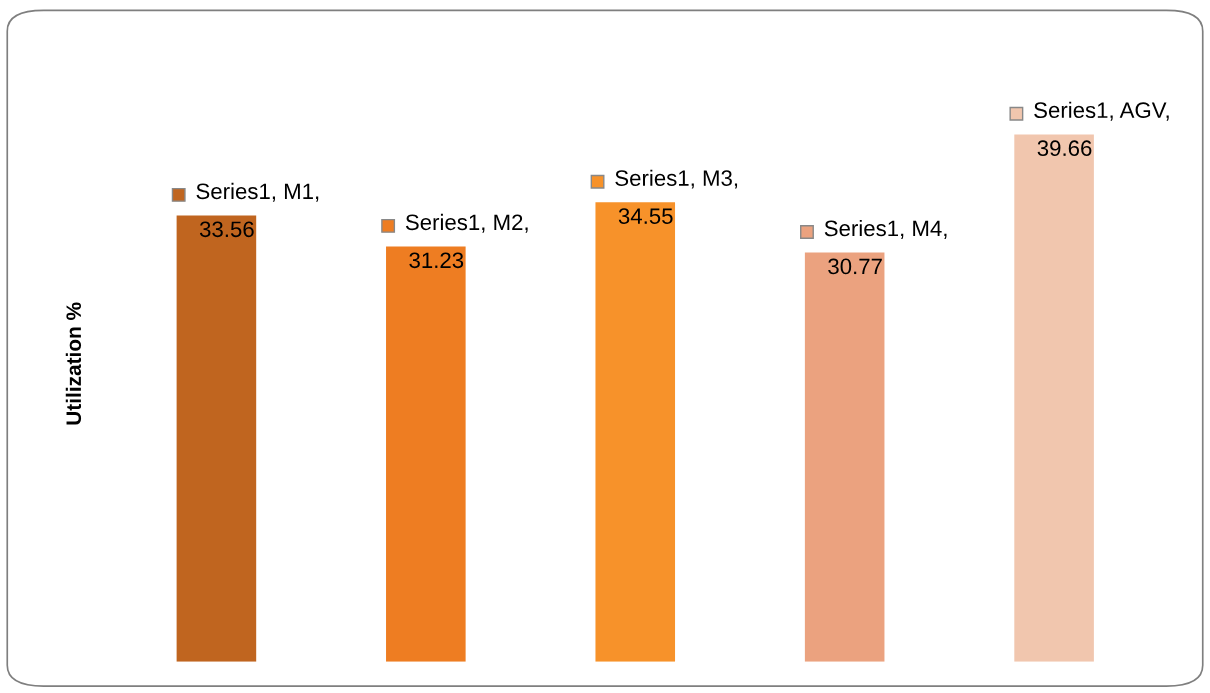  I want to click on data-label: Series1, AGV, 39.66, so click(1101, 129).